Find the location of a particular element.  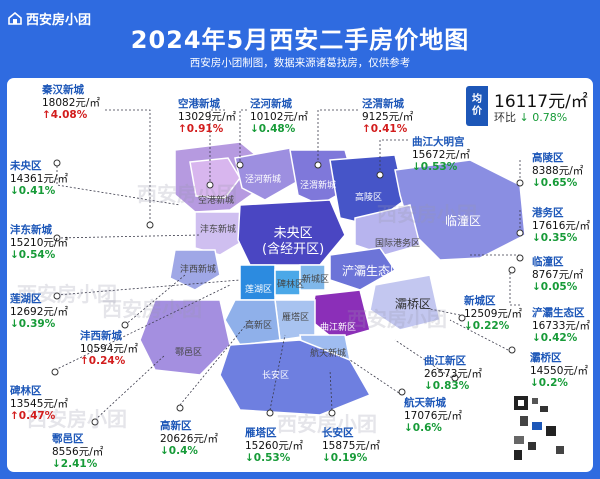

region-gangwu is located at coordinates (387, 230).